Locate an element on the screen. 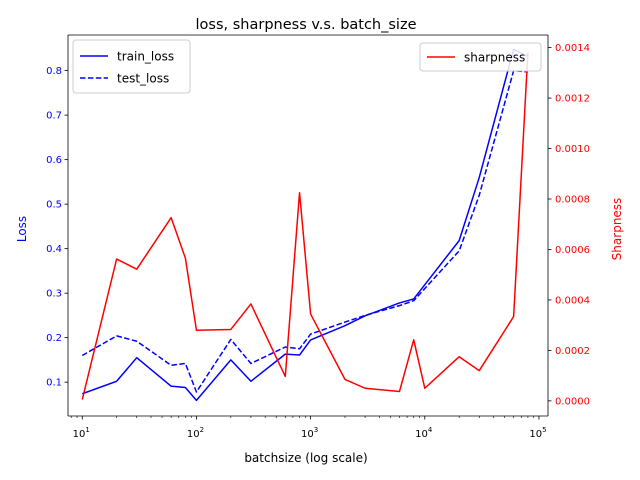 The image size is (640, 480). legend-train-loss-label: train_loss is located at coordinates (145, 57).